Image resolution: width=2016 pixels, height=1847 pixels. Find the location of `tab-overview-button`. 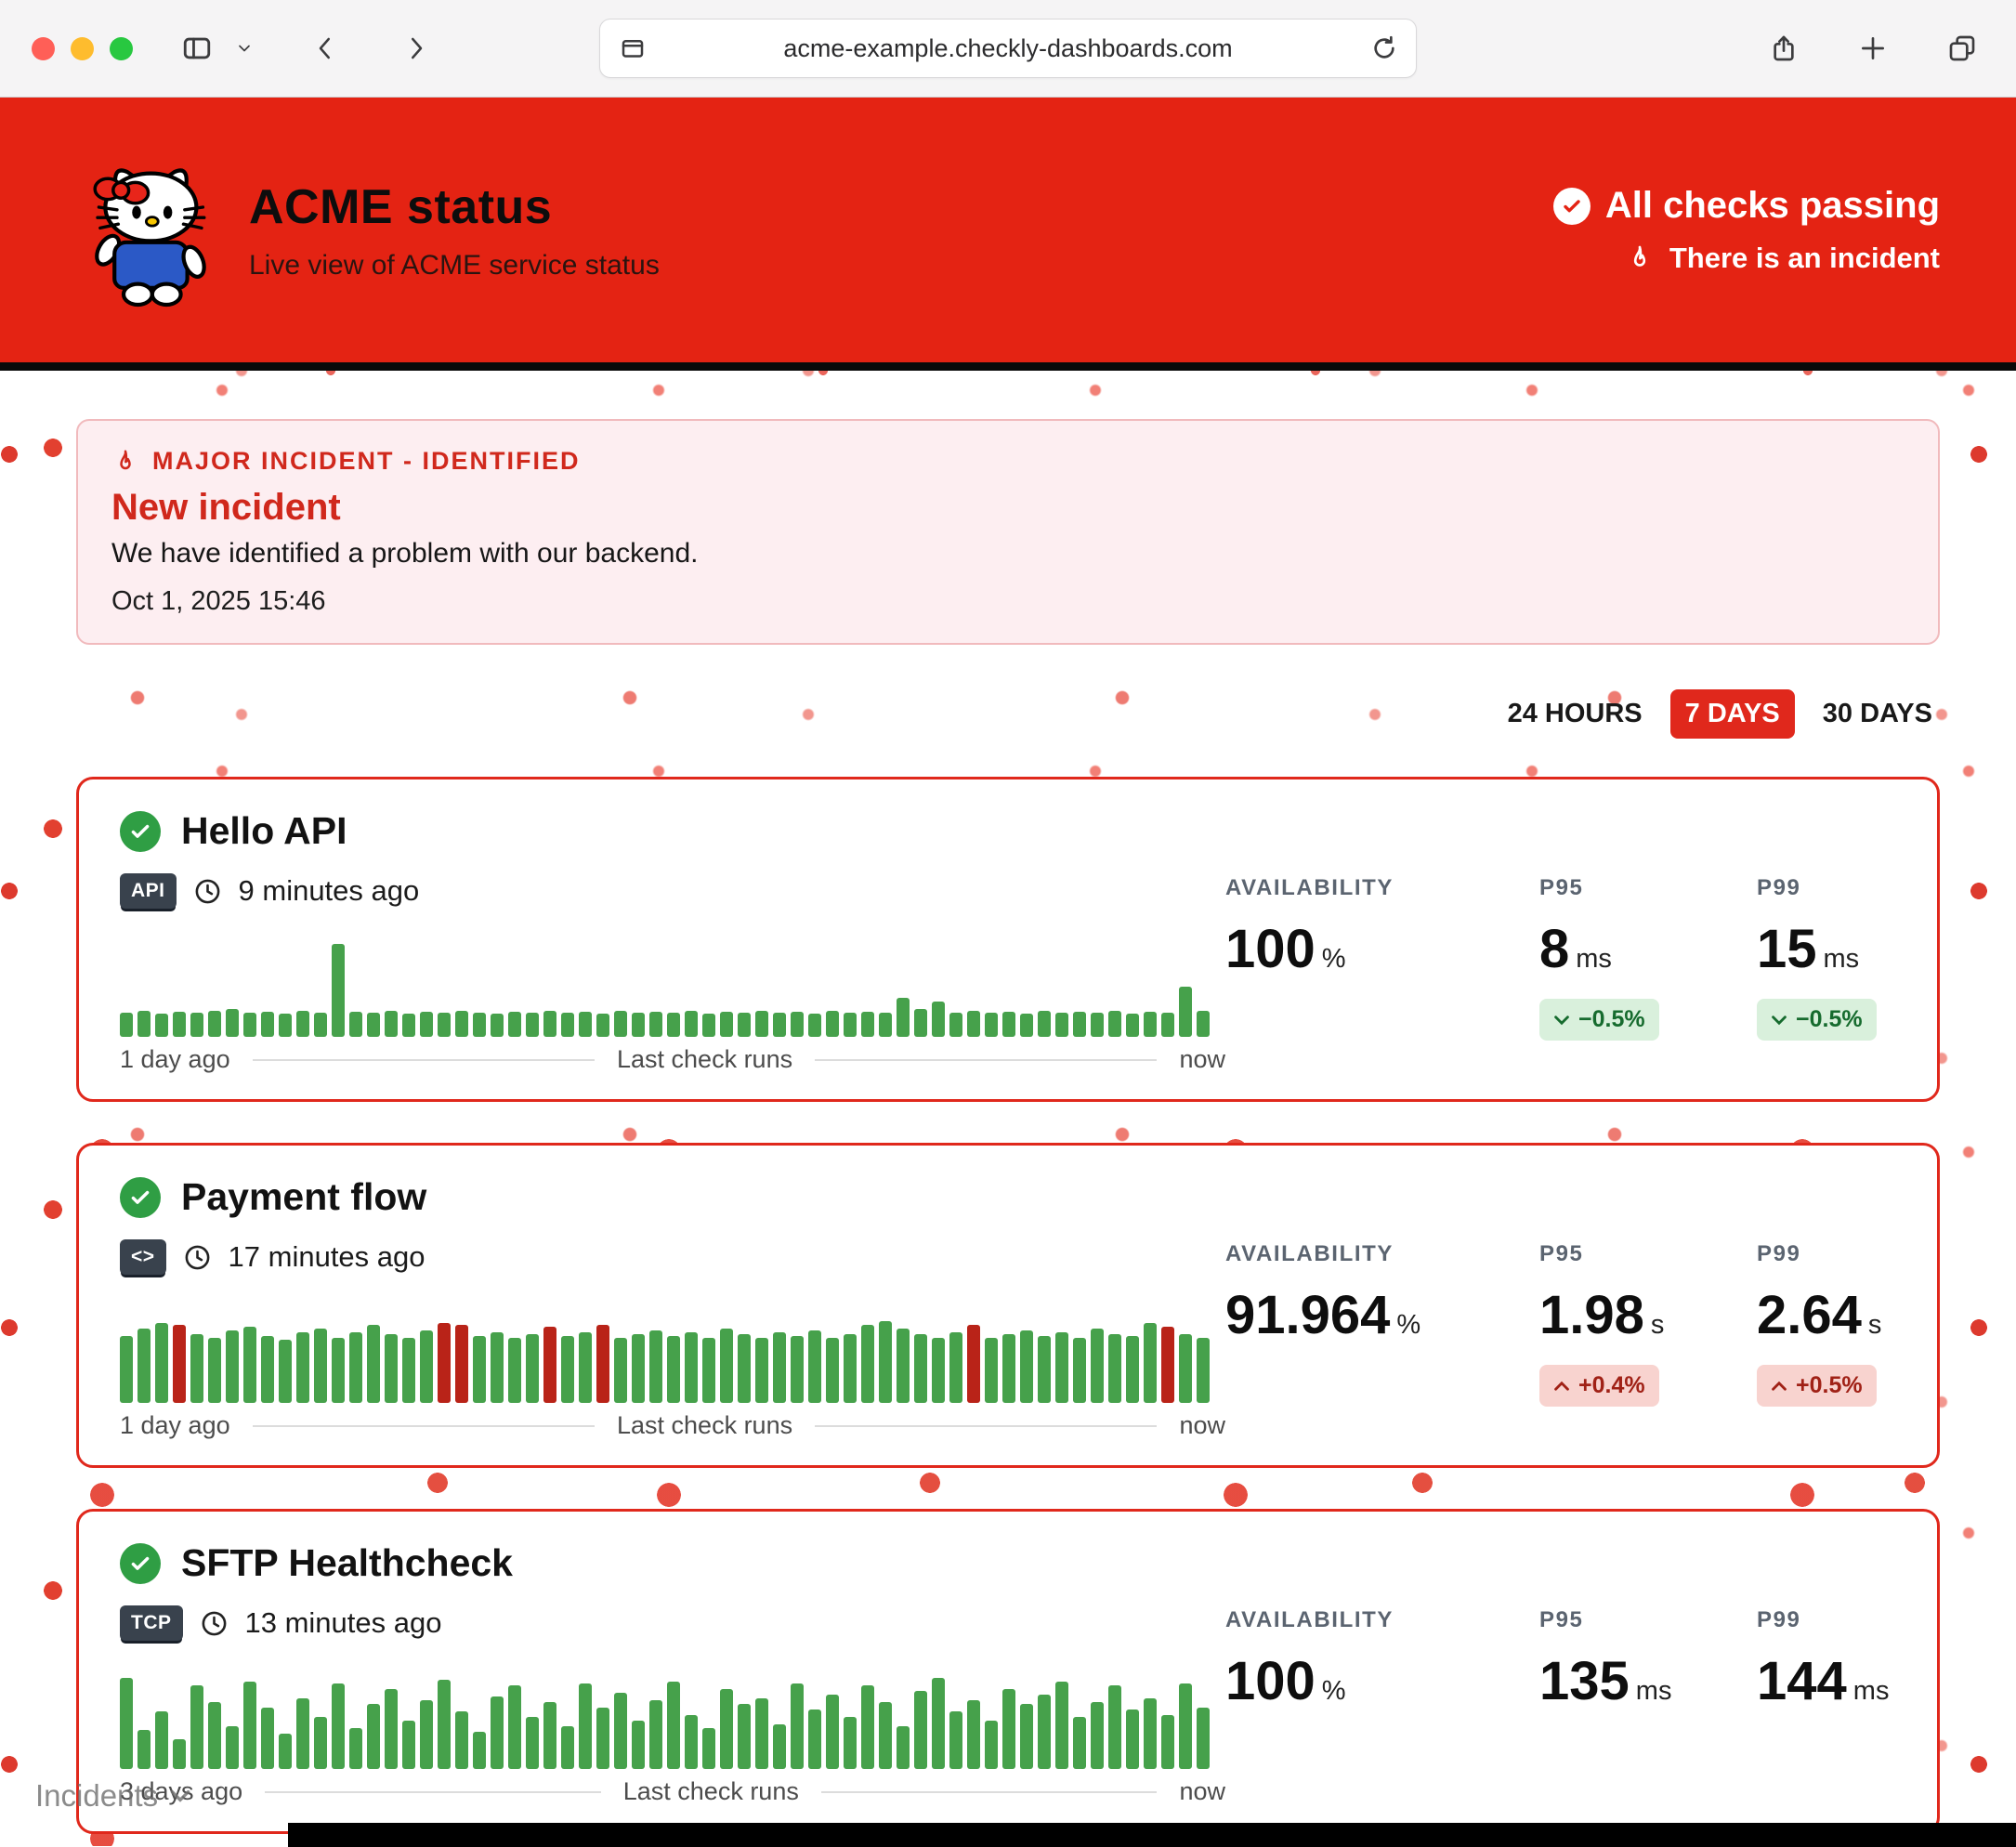

tab-overview-button is located at coordinates (1962, 48).